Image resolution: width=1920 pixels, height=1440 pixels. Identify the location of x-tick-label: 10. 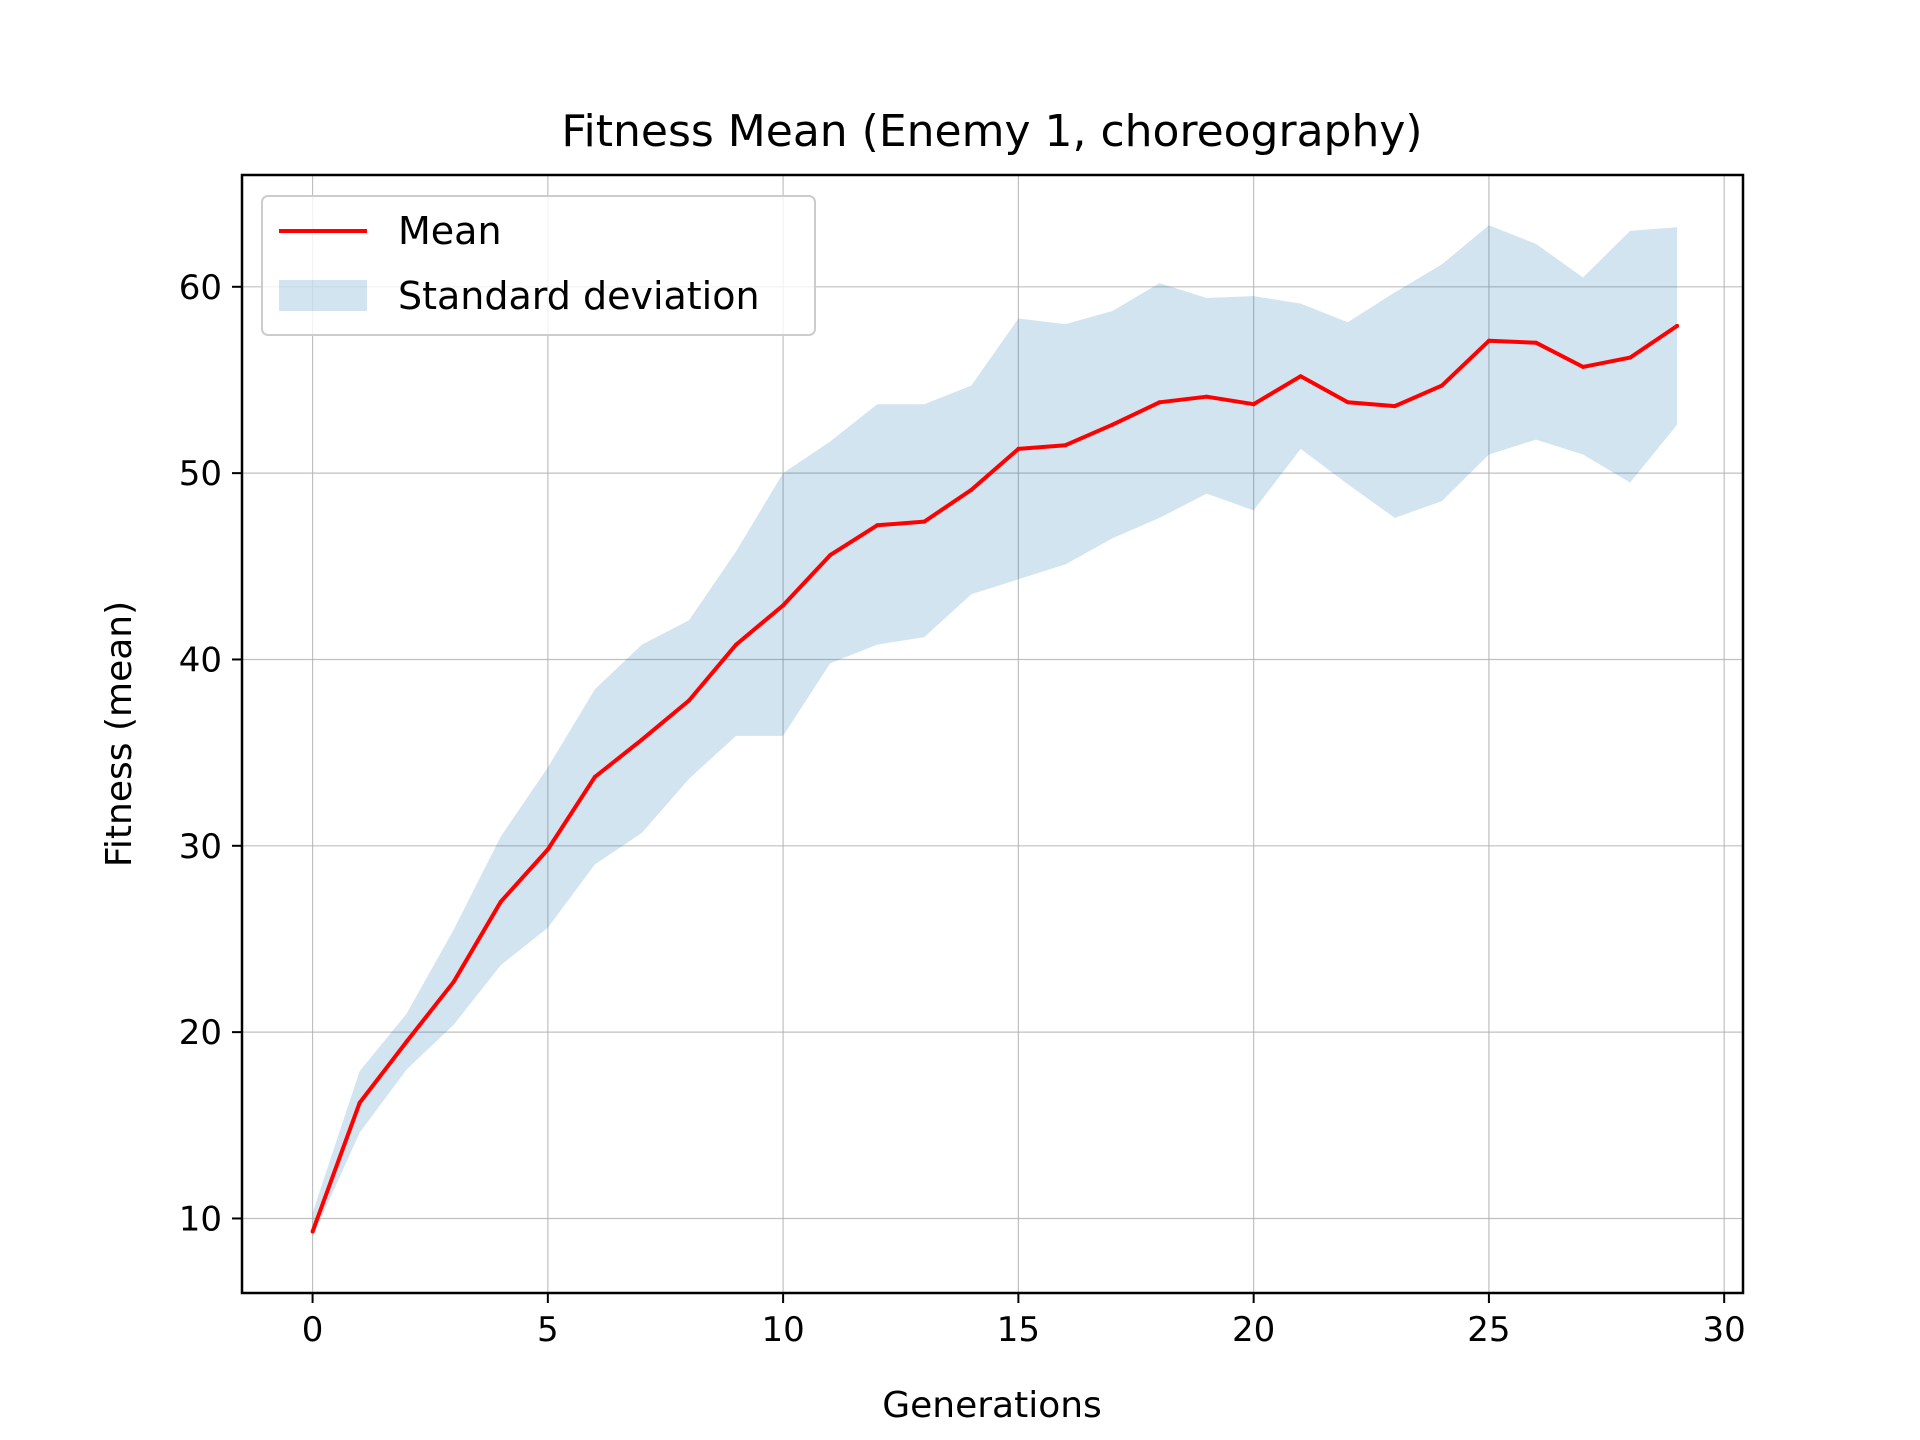
(782, 1330).